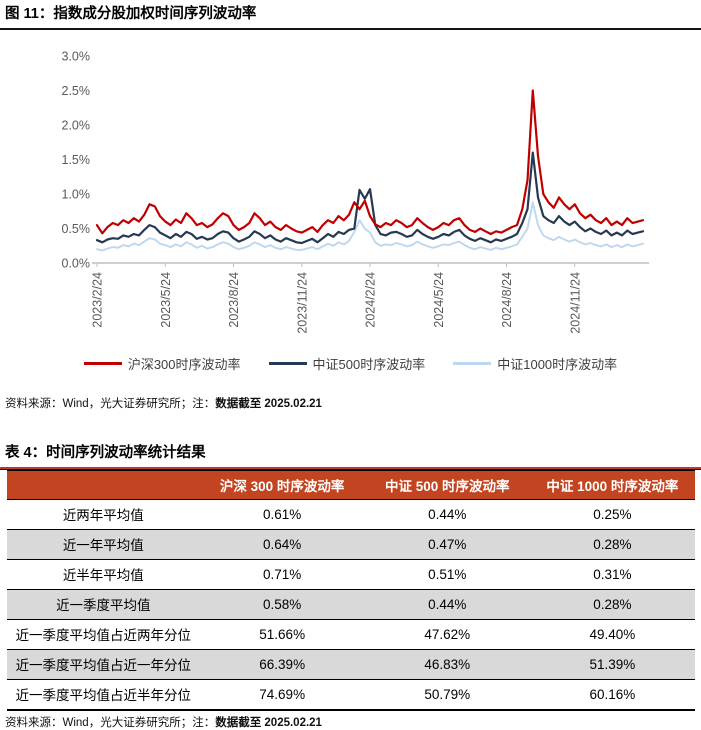  What do you see at coordinates (282, 484) in the screenshot?
I see `column-header-1: 沪深 300 时序波动率` at bounding box center [282, 484].